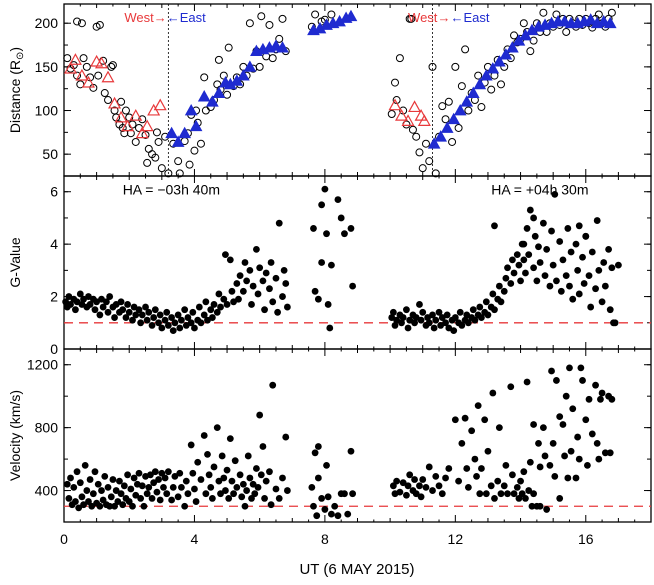 This screenshot has height=585, width=654. I want to click on y-axis-label: G-Value, so click(15, 262).